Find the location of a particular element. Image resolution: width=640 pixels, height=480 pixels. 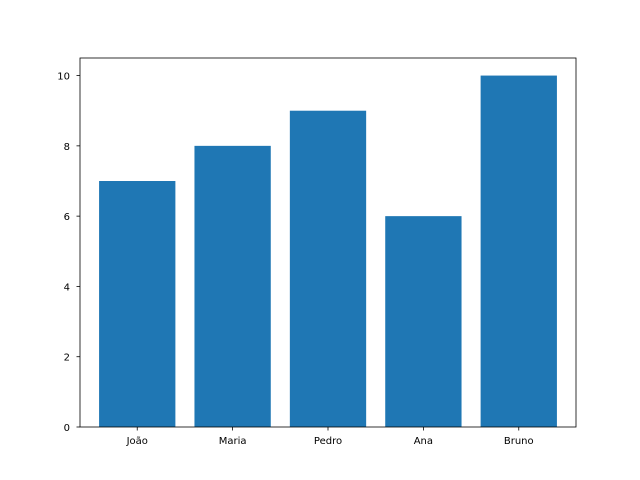

y-tick-label: 0 is located at coordinates (67, 428).